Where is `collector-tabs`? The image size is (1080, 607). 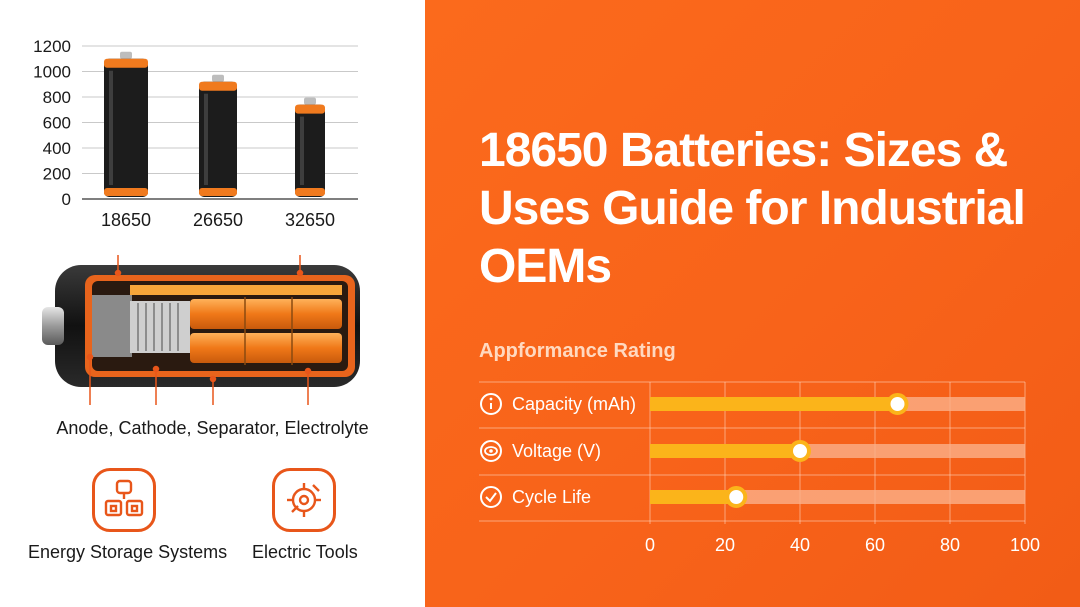
collector-tabs is located at coordinates (158, 327).